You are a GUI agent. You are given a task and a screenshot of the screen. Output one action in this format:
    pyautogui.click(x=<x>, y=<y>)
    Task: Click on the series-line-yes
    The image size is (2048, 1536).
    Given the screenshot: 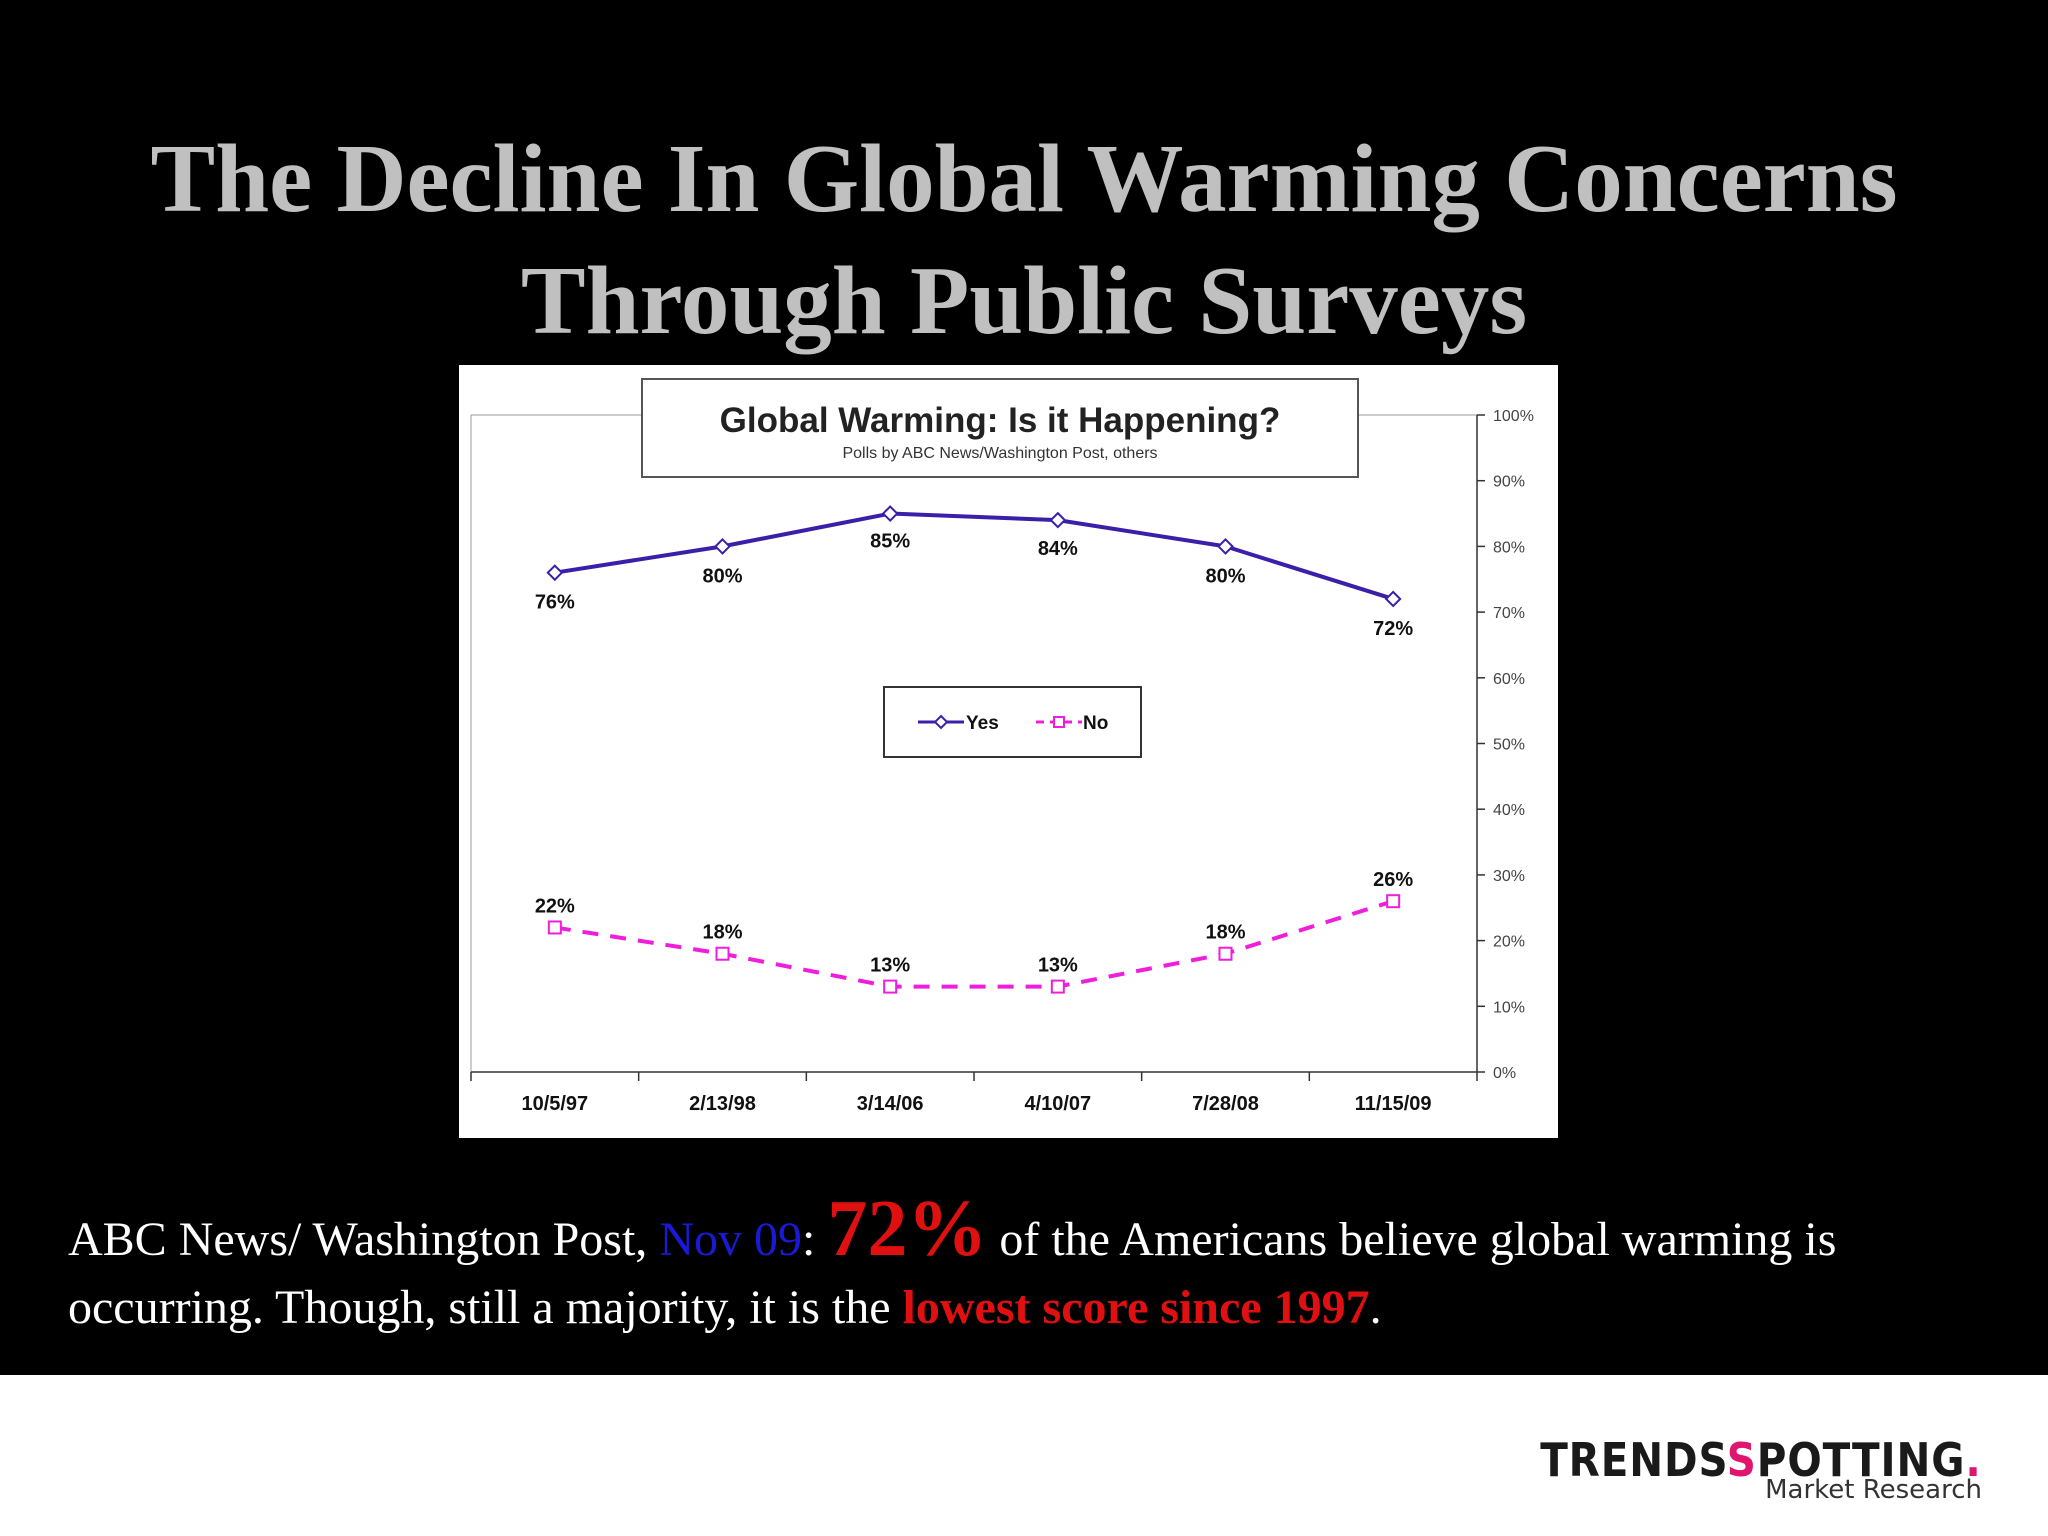 What is the action you would take?
    pyautogui.click(x=974, y=556)
    